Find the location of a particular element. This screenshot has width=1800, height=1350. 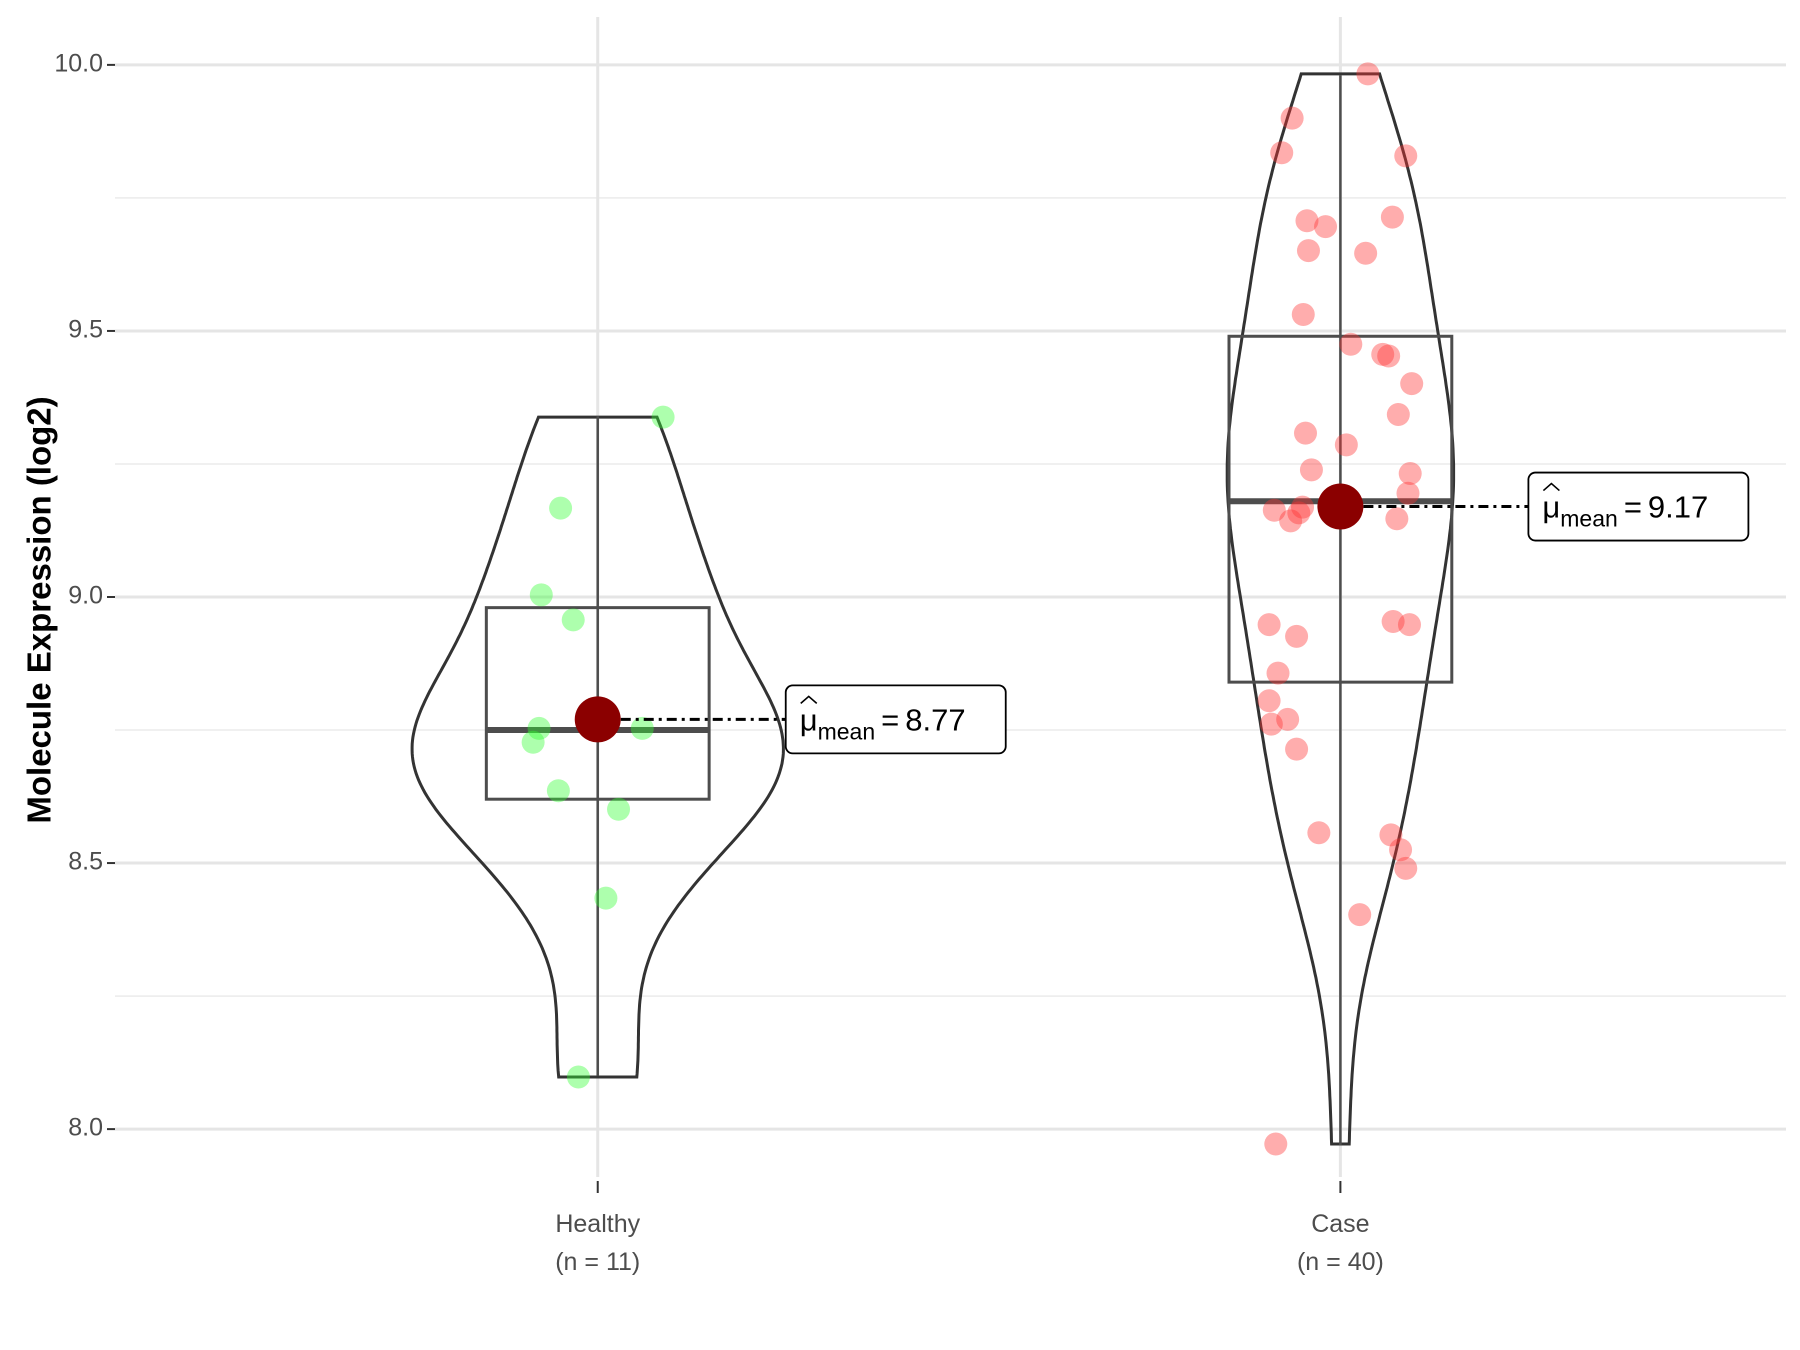

x-tick-label: Case is located at coordinates (1340, 1224).